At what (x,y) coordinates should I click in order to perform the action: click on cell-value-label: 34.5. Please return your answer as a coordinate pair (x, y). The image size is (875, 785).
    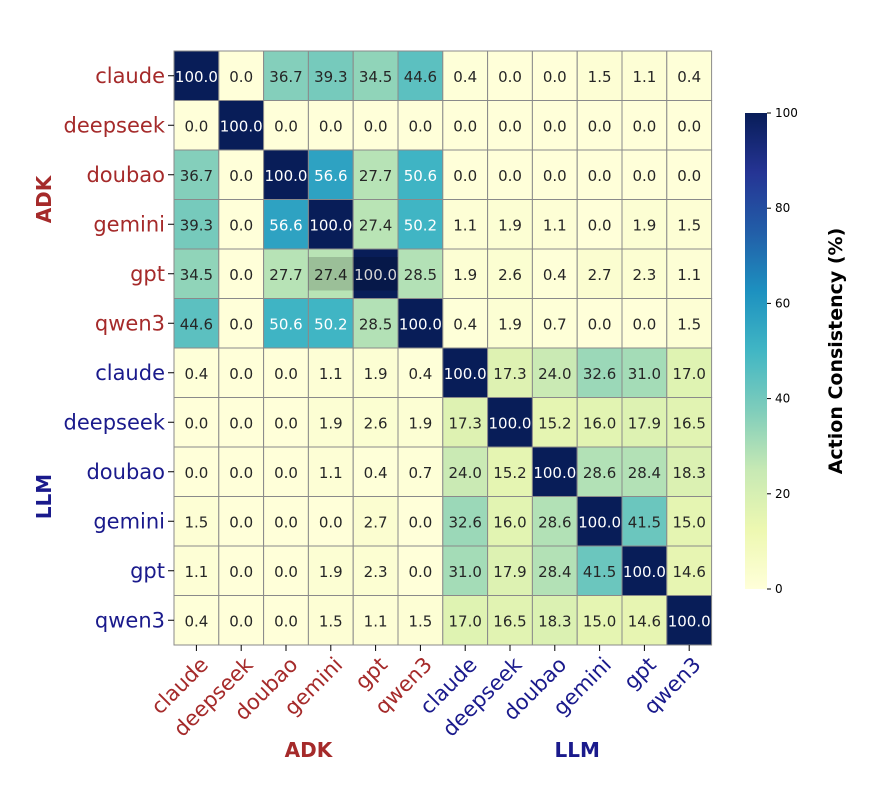
    Looking at the image, I should click on (196, 275).